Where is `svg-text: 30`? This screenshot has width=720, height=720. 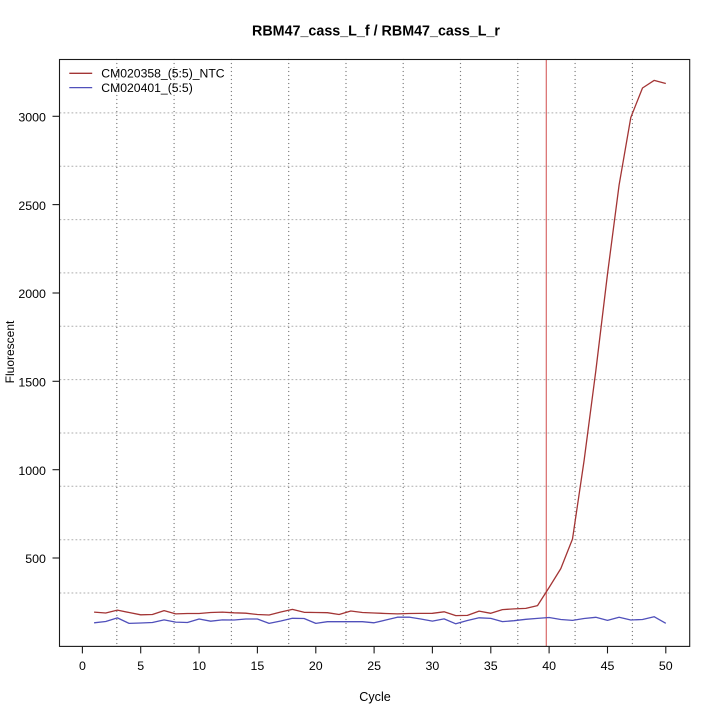 svg-text: 30 is located at coordinates (433, 666).